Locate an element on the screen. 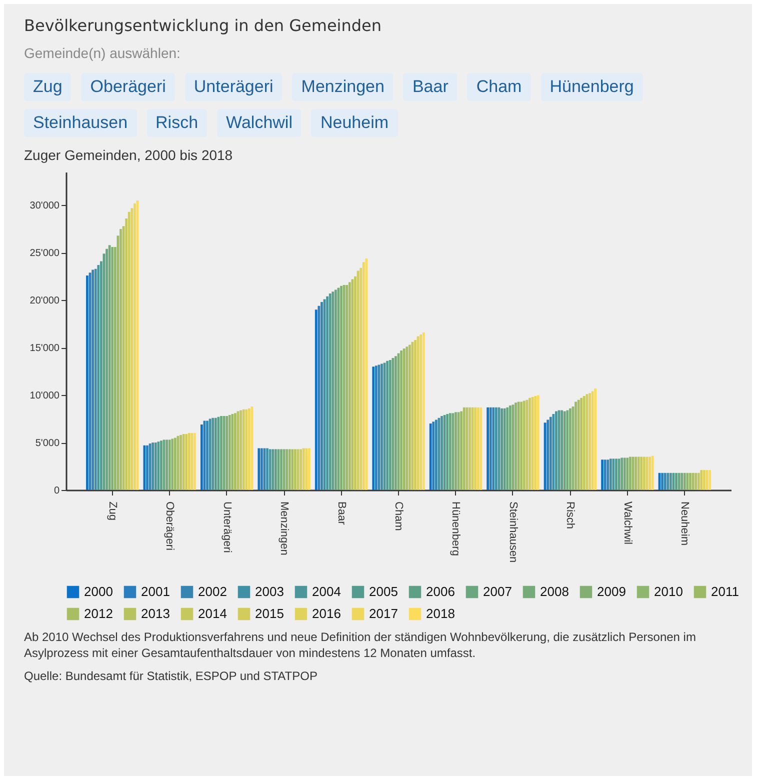 This screenshot has height=782, width=758. y-tick-label: 15'000 is located at coordinates (45, 348).